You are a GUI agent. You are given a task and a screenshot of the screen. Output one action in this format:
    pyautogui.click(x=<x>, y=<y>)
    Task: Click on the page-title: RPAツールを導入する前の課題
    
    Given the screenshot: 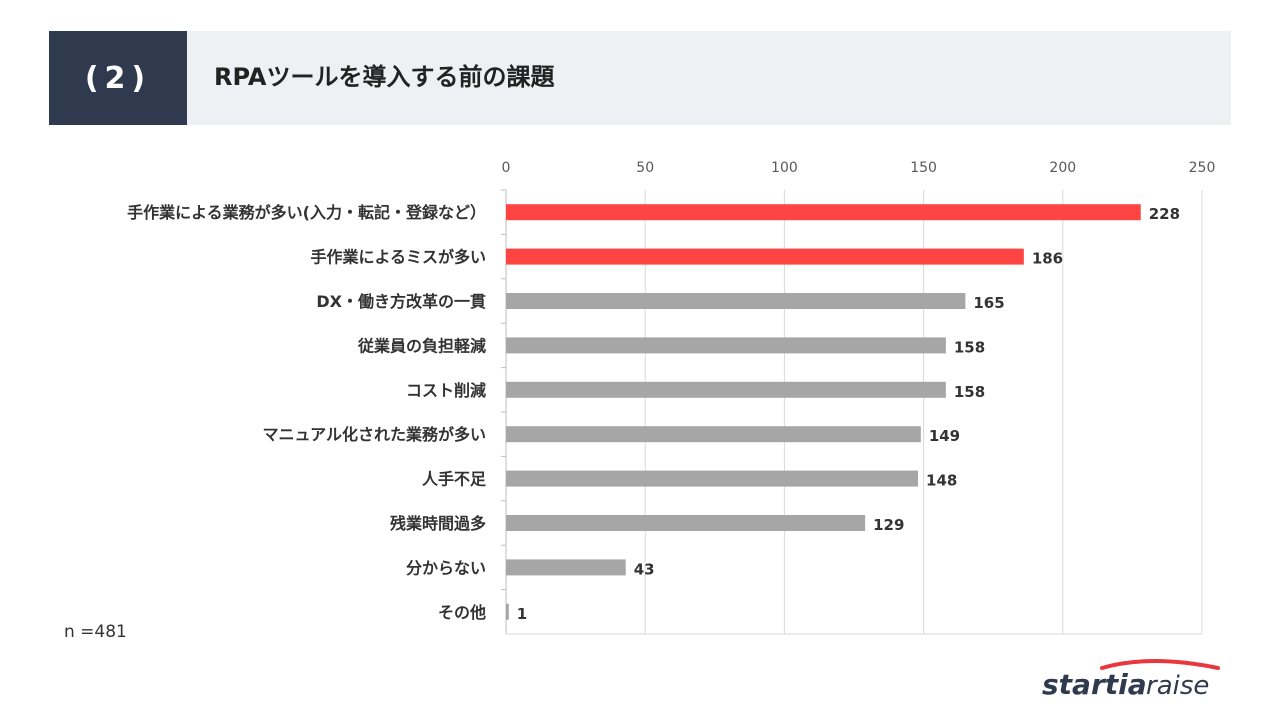 What is the action you would take?
    pyautogui.click(x=384, y=77)
    